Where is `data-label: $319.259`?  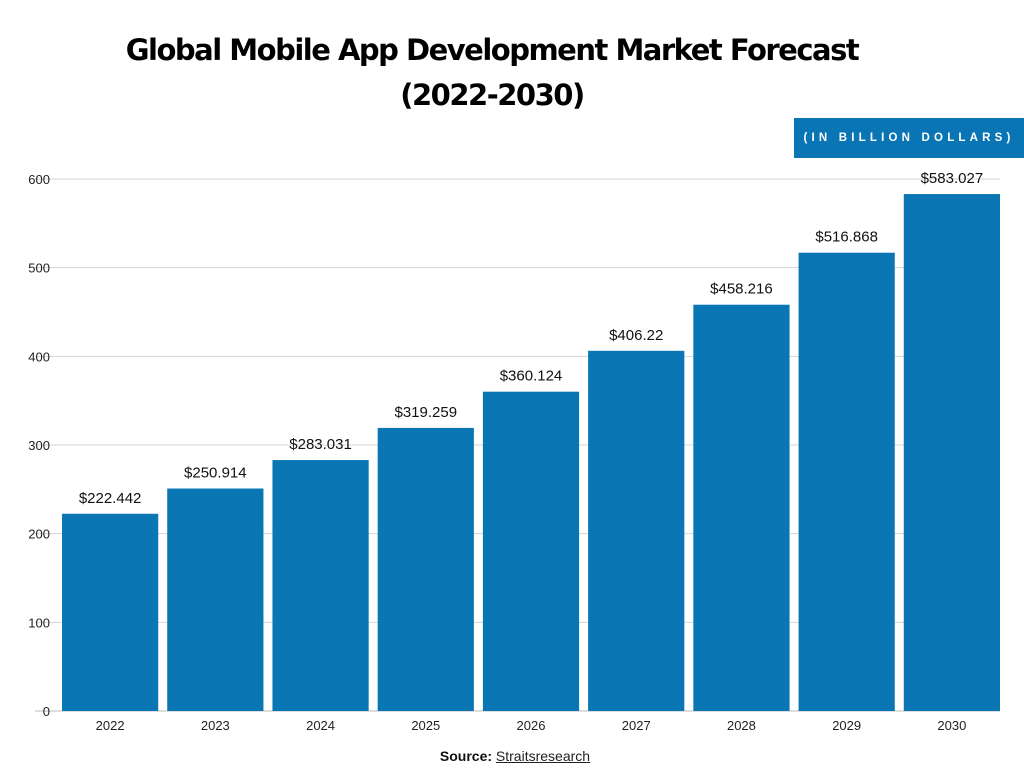 data-label: $319.259 is located at coordinates (425, 412).